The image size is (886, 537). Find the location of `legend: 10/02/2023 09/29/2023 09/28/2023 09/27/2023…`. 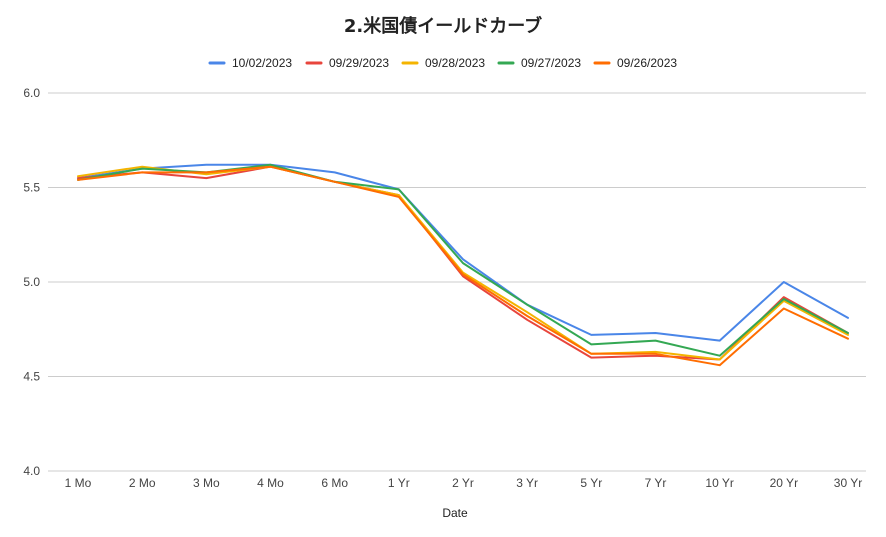

legend: 10/02/2023 09/29/2023 09/28/2023 09/27/2023… is located at coordinates (442, 63).